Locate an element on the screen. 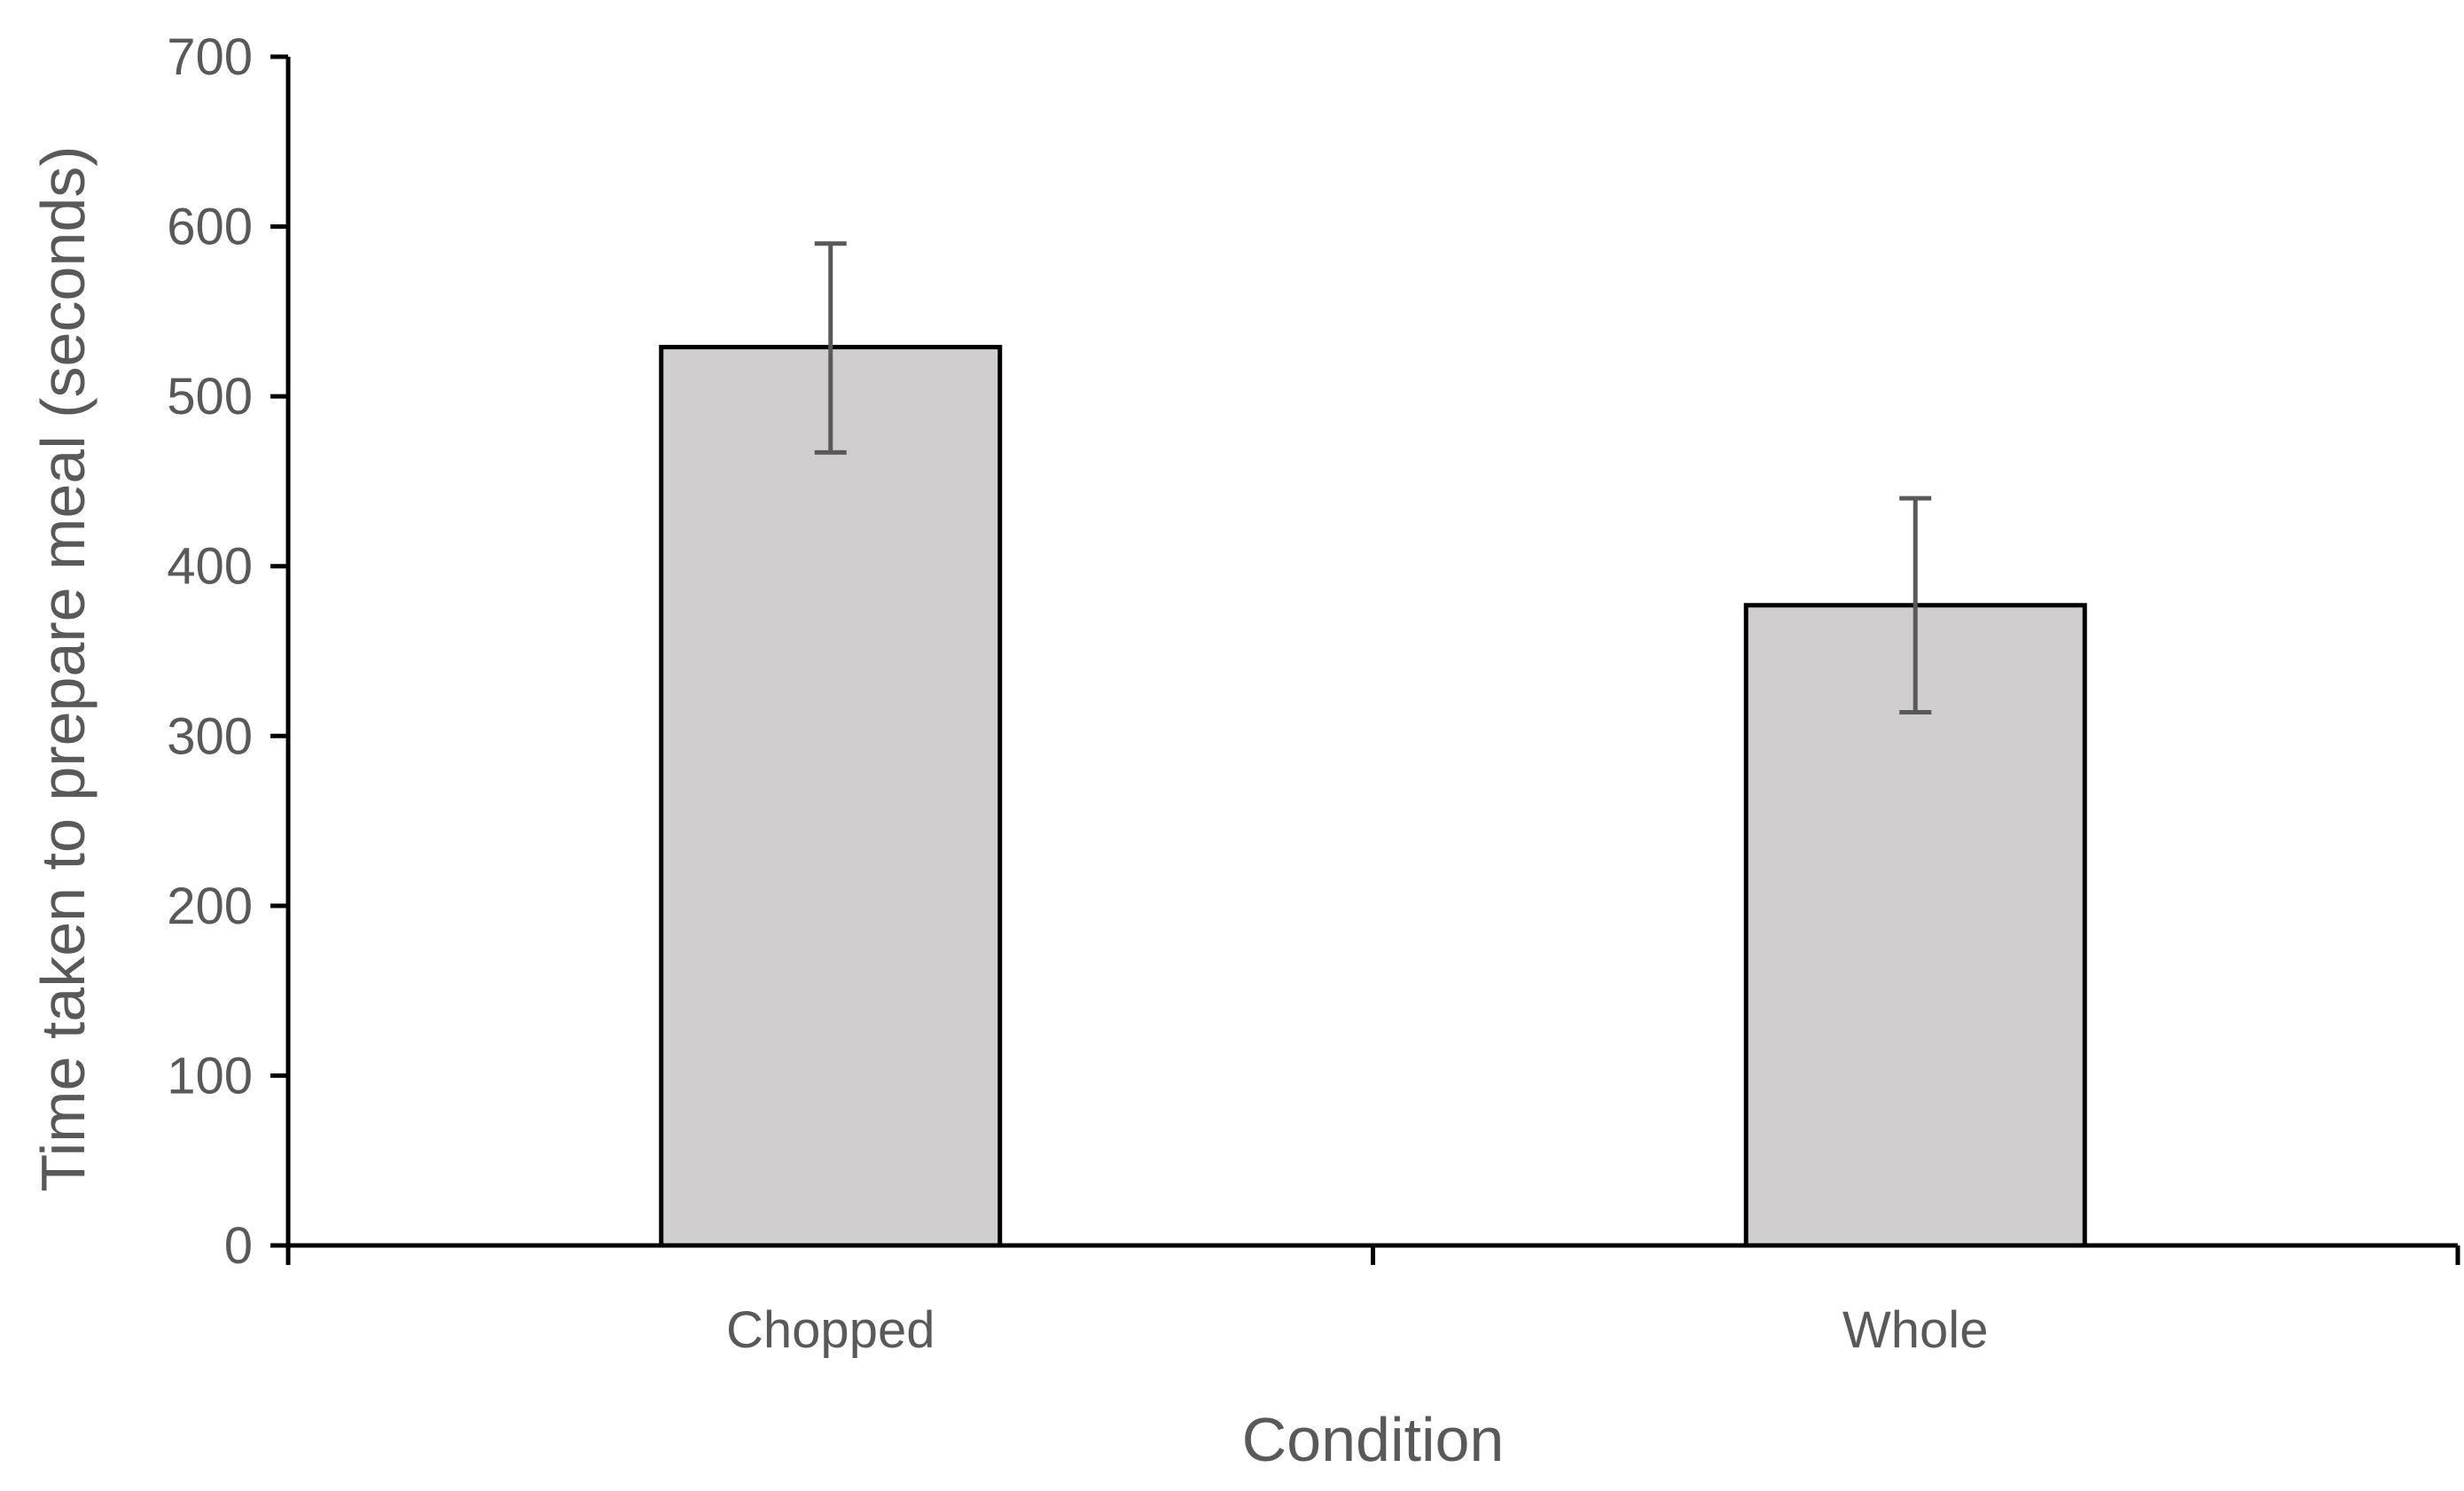 This screenshot has width=2464, height=1491. y-tick-label-400: 400 is located at coordinates (210, 567).